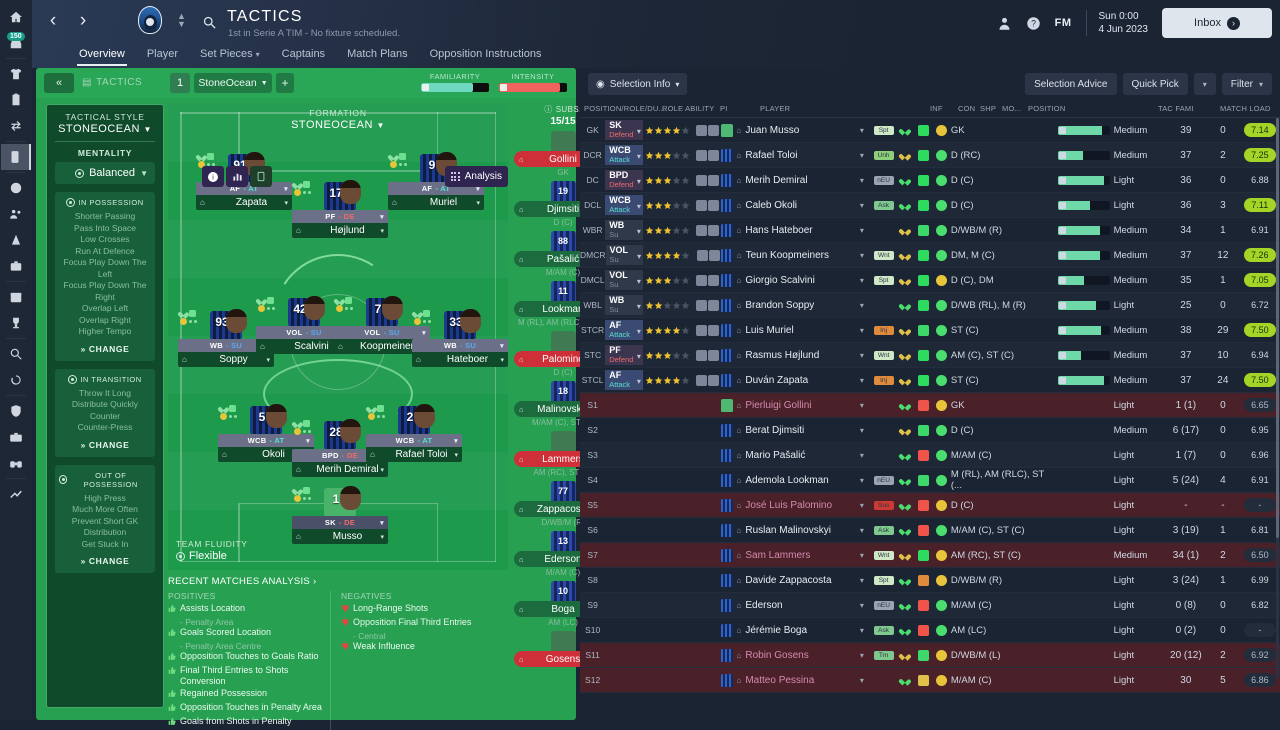 Image resolution: width=1280 pixels, height=730 pixels. What do you see at coordinates (460, 338) in the screenshot?
I see `pitch-player-hateboer: 33 WB - SU ▾ ⌂ Hateboer ▾` at bounding box center [460, 338].